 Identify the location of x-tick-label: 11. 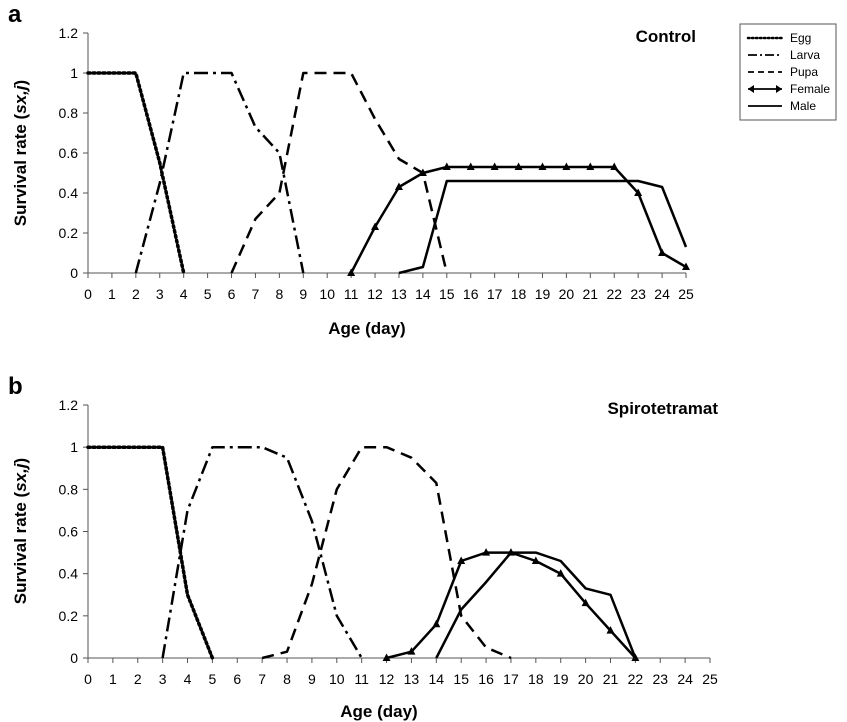
(361, 679).